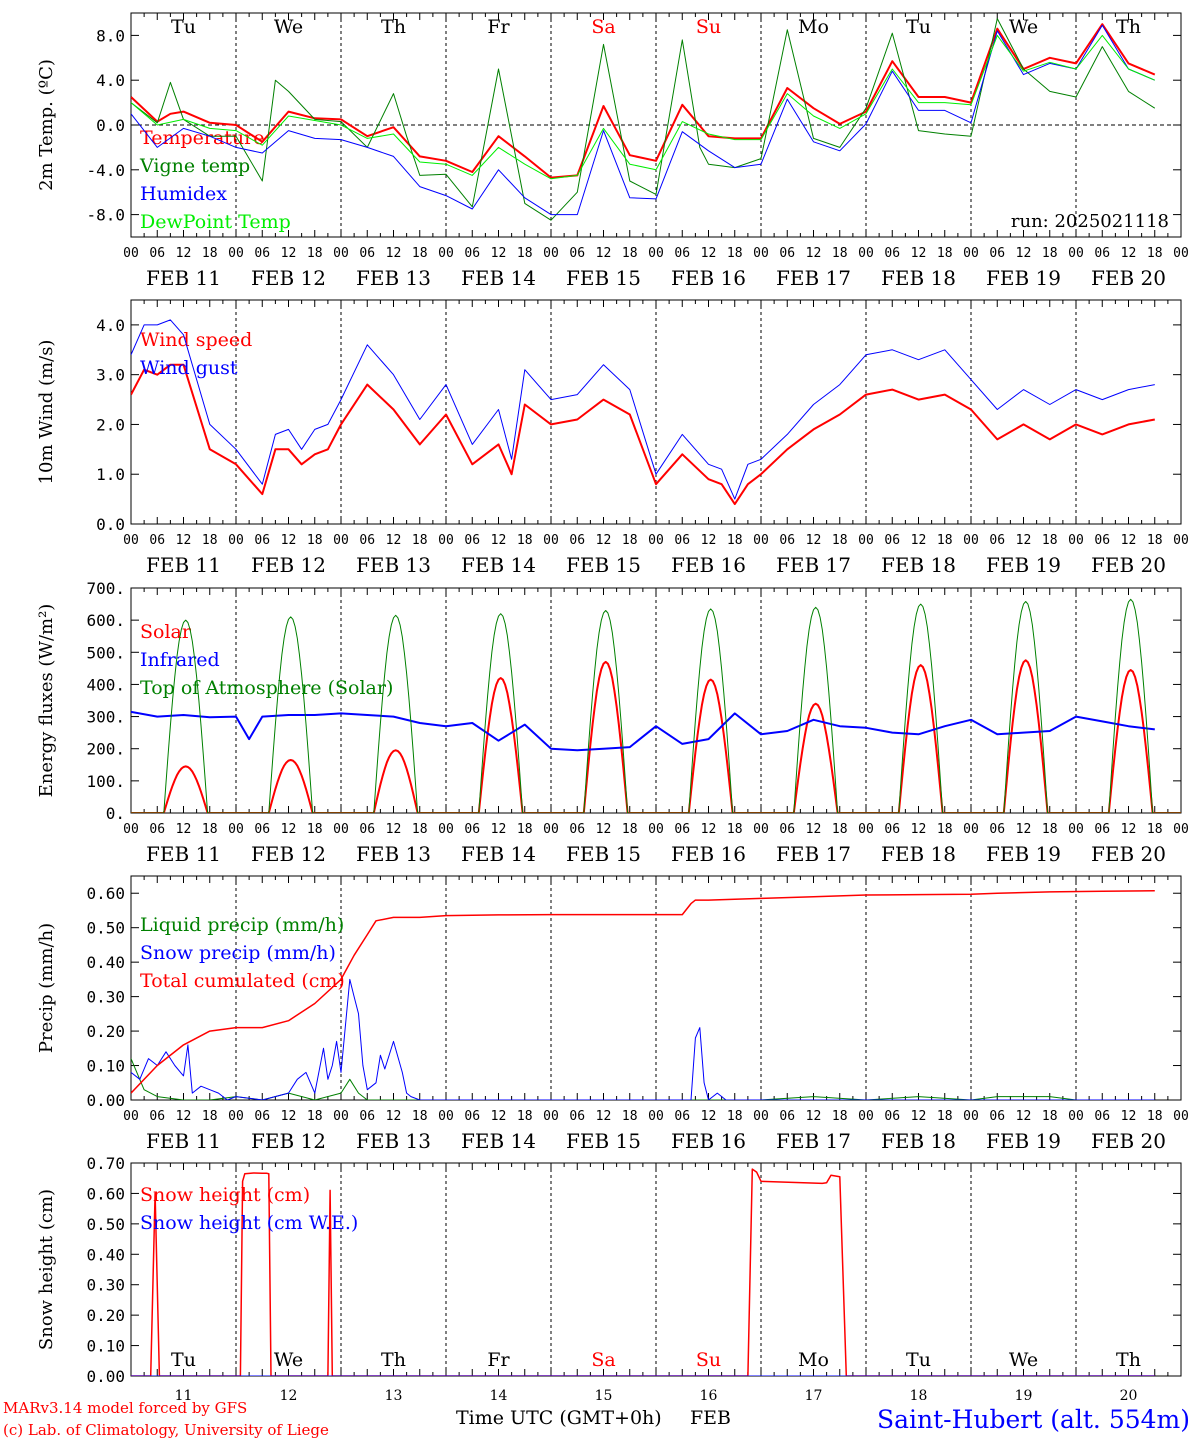 The height and width of the screenshot is (1440, 1194). Describe the element at coordinates (643, 409) in the screenshot. I see `series-line-wind-gust` at that location.